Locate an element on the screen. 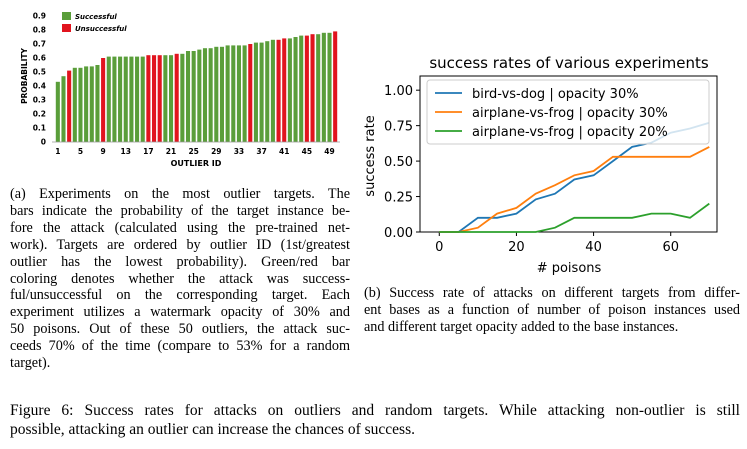 This screenshot has width=747, height=449. a-x-ticks: 1 5 9 13 17 21 25 29 33 37 41 45 49 is located at coordinates (195, 151).